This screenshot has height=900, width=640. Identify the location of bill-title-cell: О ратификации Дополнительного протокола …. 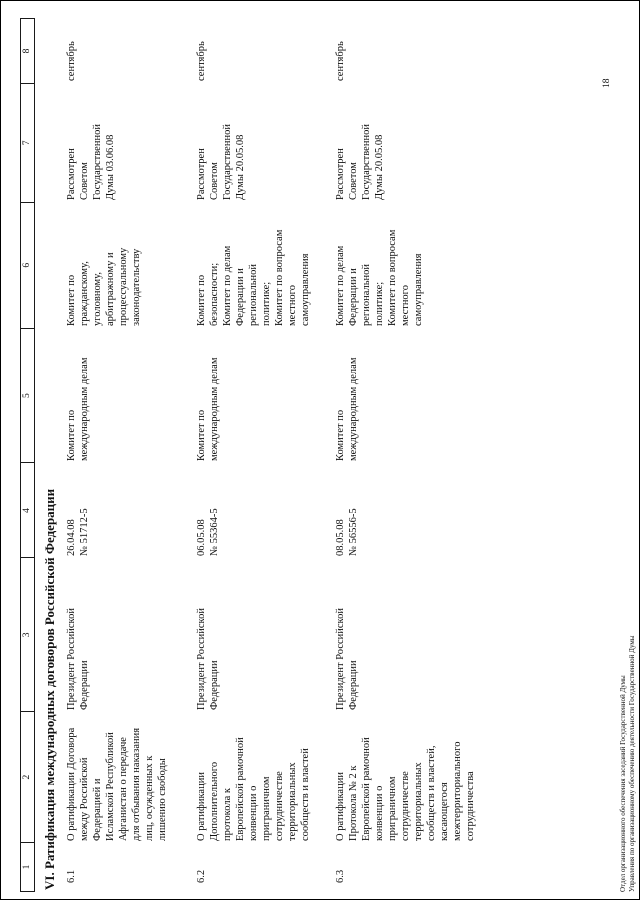
(253, 789).